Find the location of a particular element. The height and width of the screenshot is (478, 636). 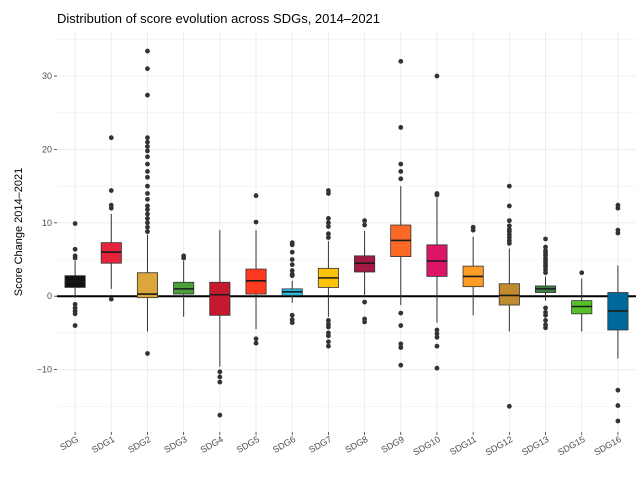

x-tick-label: SDG16 is located at coordinates (607, 445).